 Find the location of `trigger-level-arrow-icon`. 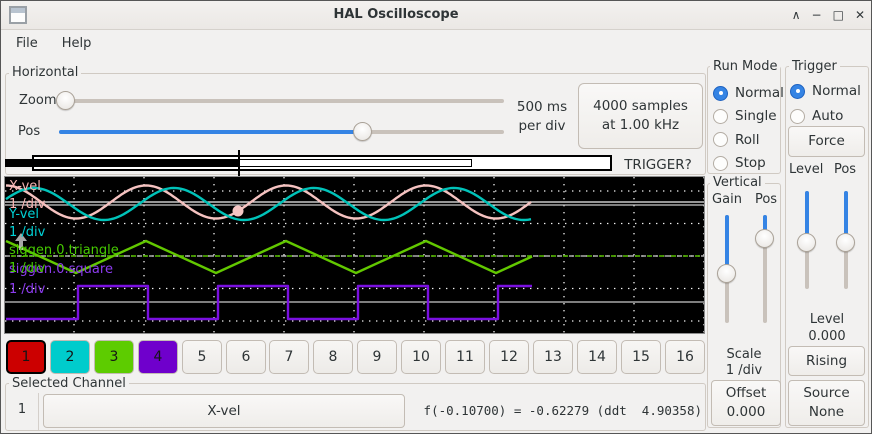

trigger-level-arrow-icon is located at coordinates (21, 237).